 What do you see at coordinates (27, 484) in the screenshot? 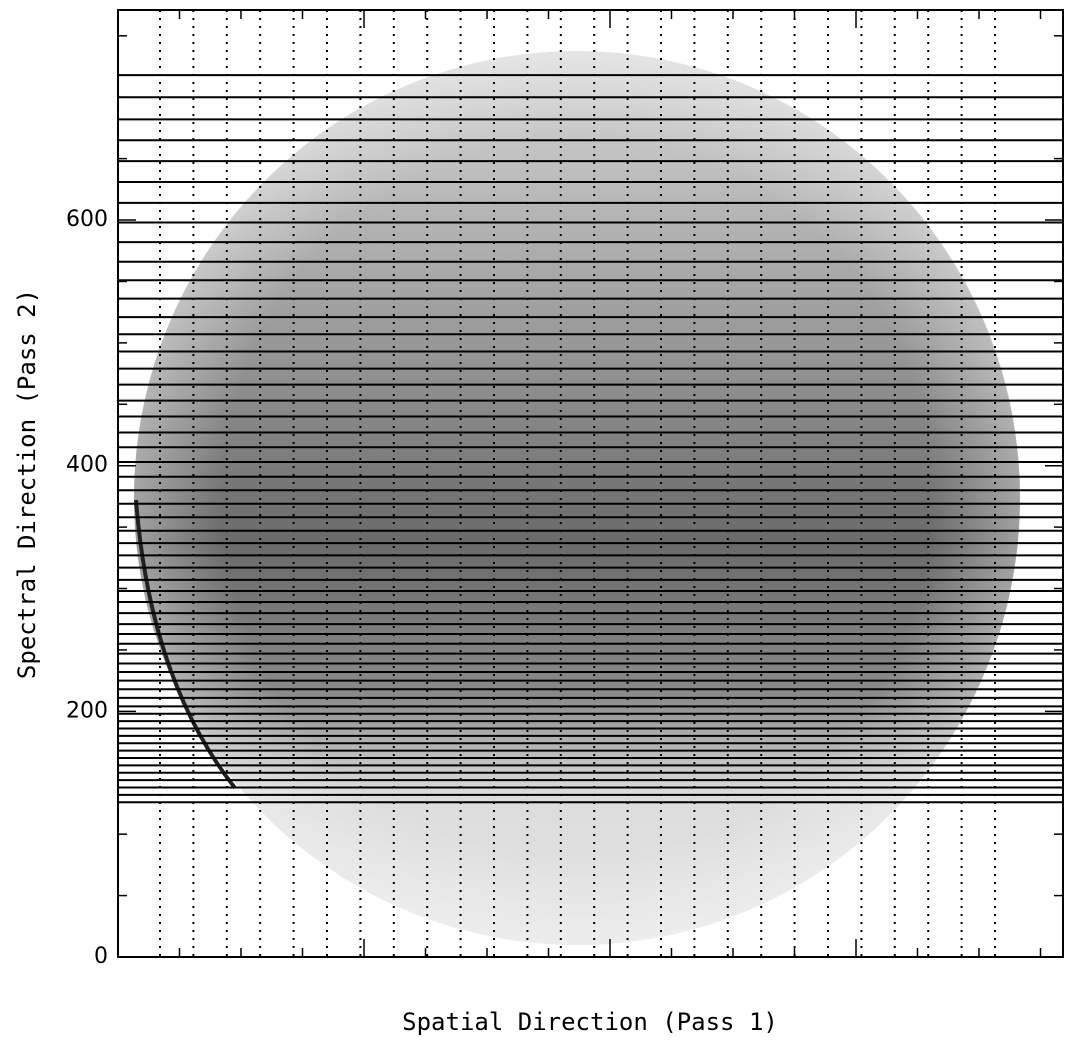
I see `y-axis-label: Spectral Direction (Pass 2)` at bounding box center [27, 484].